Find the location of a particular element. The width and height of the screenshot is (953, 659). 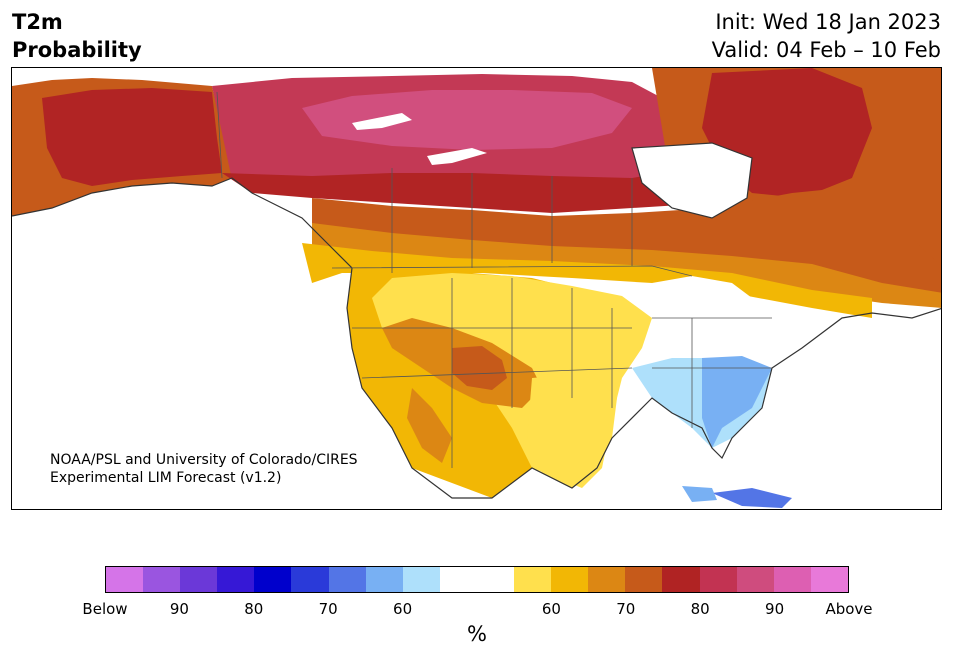

great-slave-lake is located at coordinates (382, 121).